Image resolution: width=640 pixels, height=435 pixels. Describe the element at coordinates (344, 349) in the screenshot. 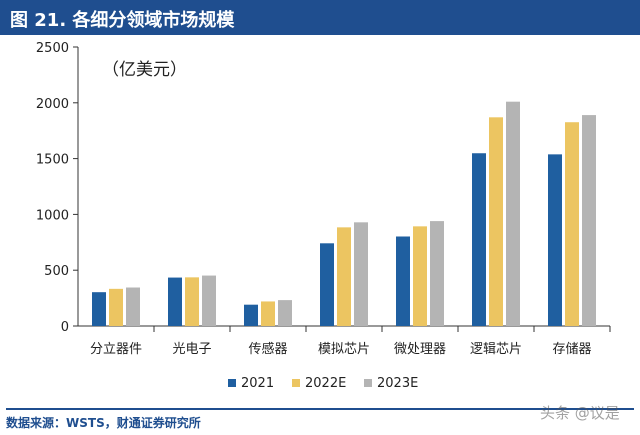

I see `x-category-label: 模拟芯片` at that location.